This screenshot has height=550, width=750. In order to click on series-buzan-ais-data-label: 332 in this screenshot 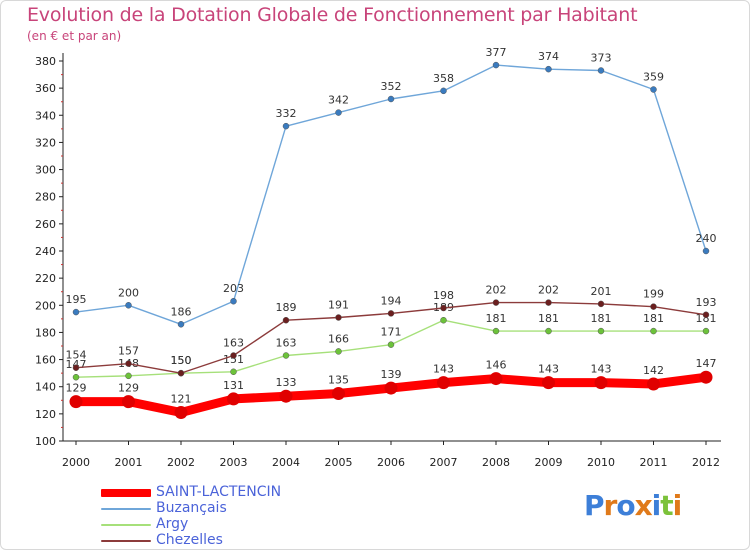, I will do `click(286, 113)`.